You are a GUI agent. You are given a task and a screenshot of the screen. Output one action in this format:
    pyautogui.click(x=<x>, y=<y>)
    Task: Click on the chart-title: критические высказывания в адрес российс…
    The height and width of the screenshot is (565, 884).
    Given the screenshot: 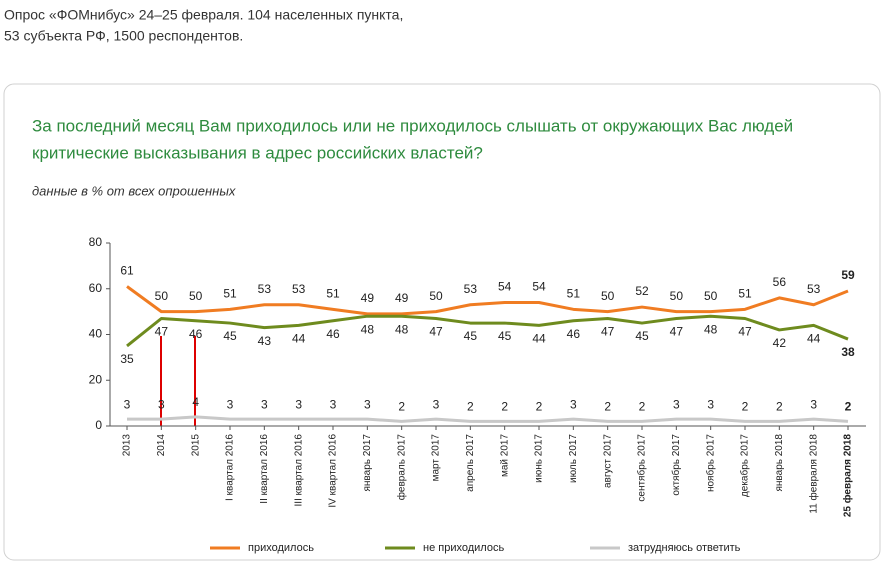 What is the action you would take?
    pyautogui.click(x=257, y=152)
    